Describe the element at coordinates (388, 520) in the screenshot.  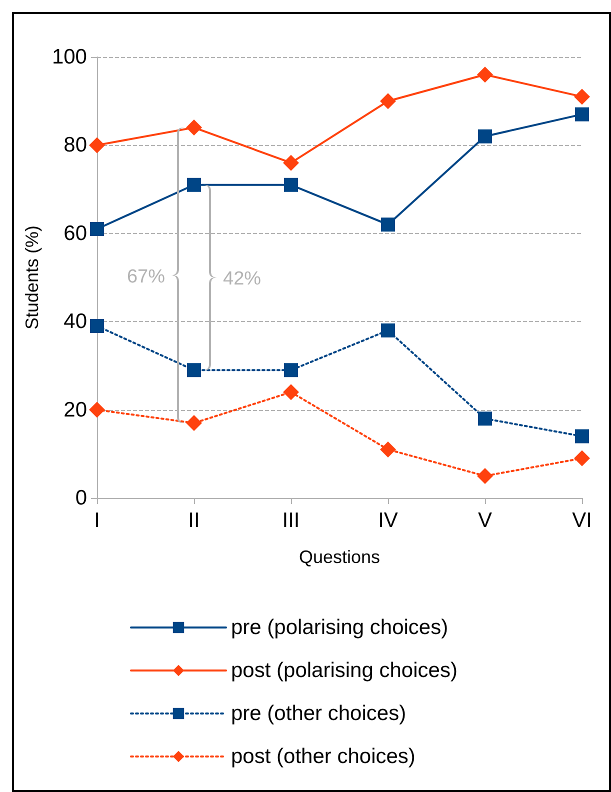
I see `x-tick-label: IV` at that location.